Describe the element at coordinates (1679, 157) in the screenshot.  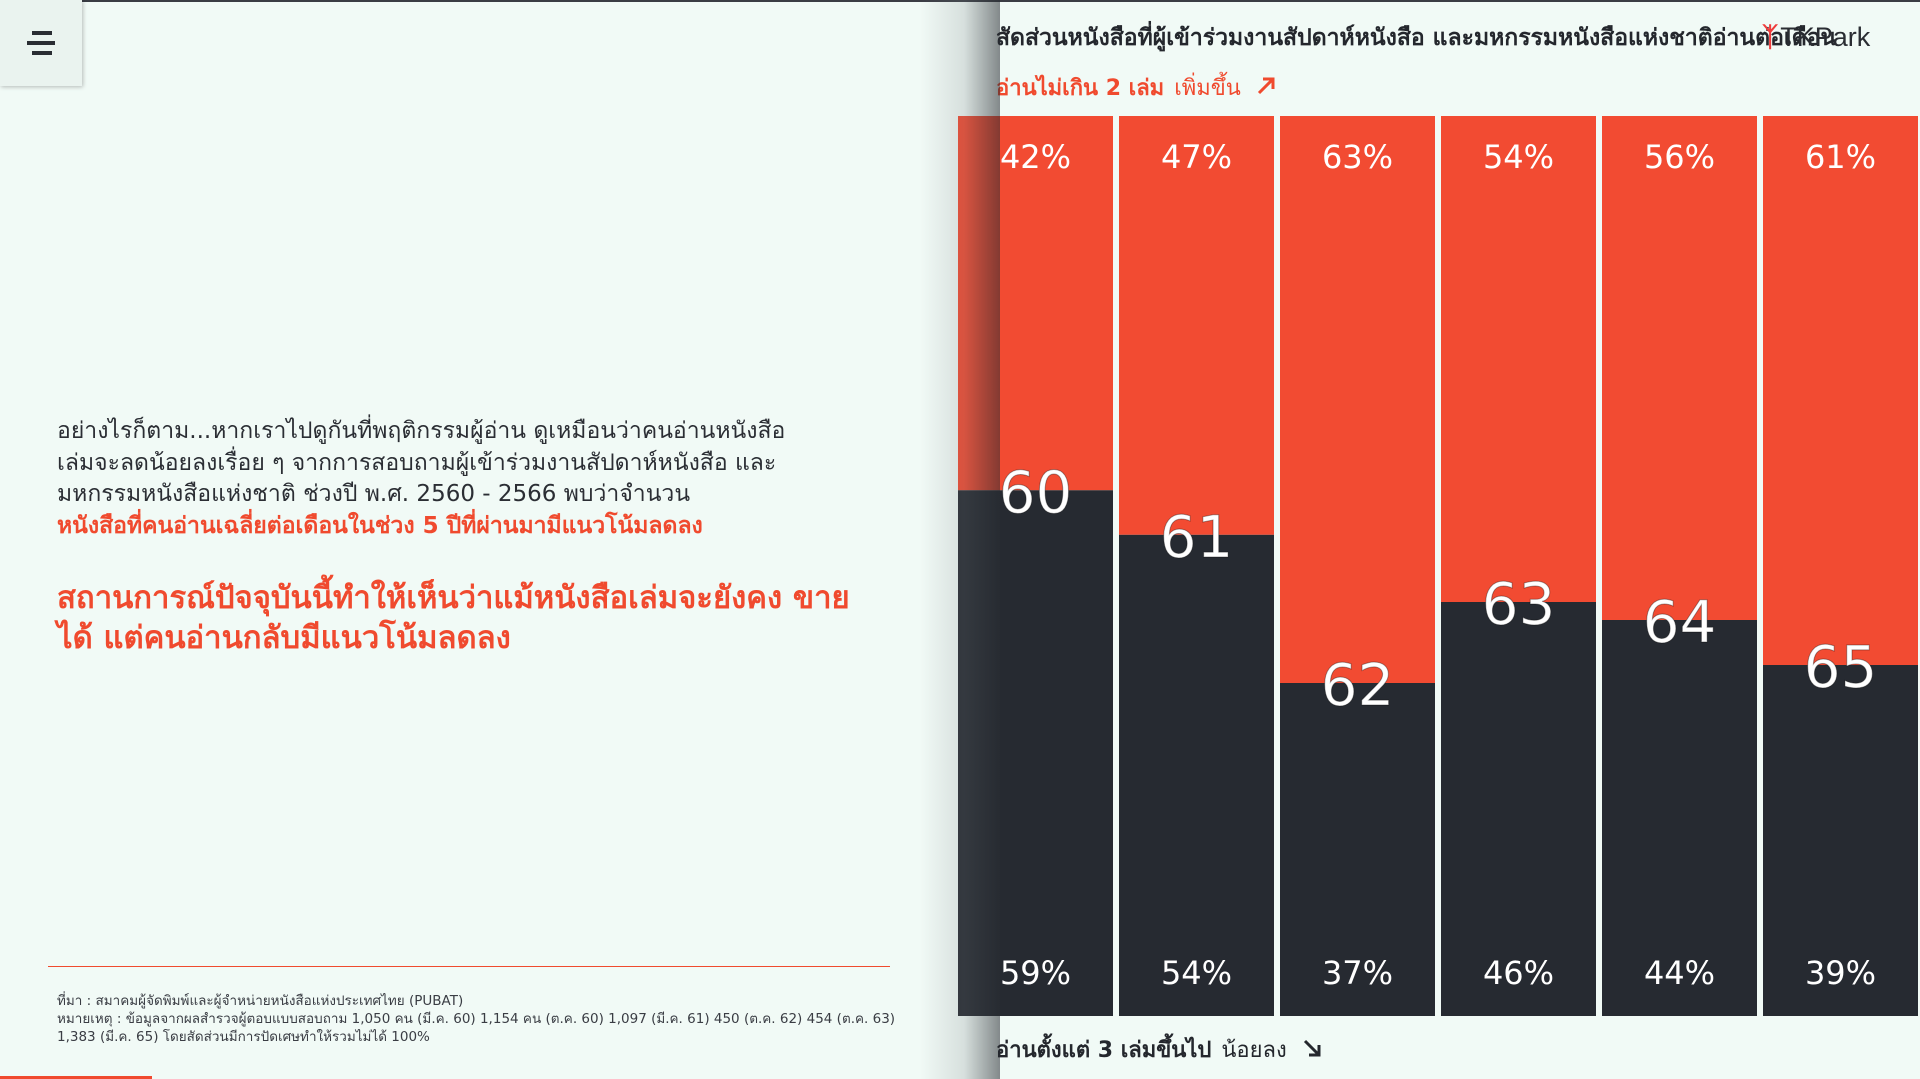
I see `data-label-upper-64: 56%` at that location.